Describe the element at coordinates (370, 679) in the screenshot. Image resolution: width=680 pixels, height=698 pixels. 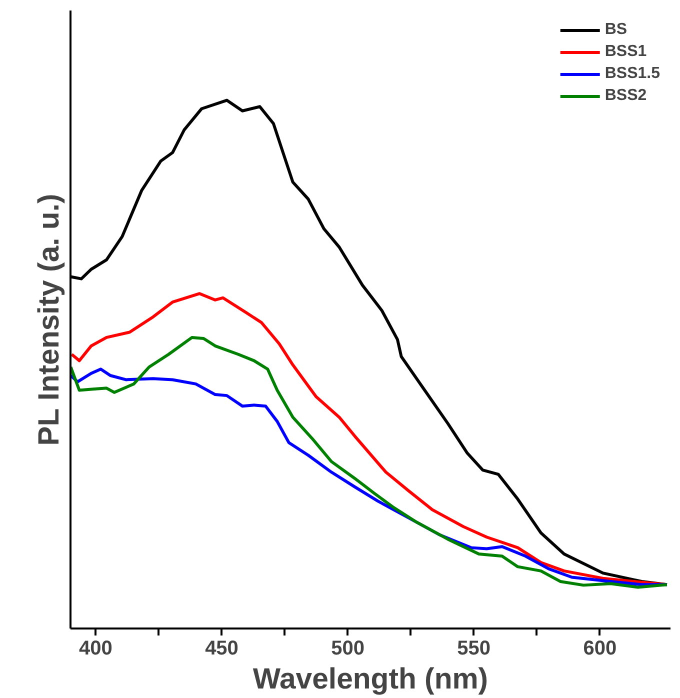
I see `x-axis-title: Wavelength (nm)` at that location.